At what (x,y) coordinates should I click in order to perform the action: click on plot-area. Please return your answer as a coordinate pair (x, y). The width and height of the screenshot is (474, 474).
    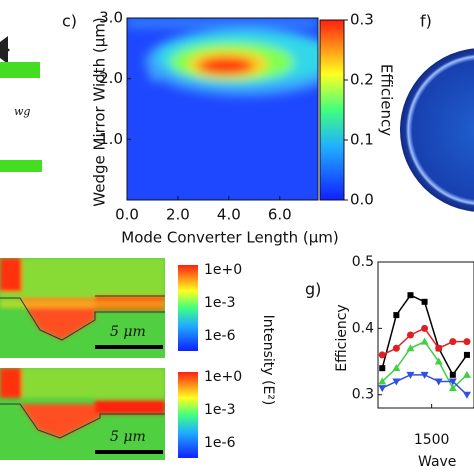
    Looking at the image, I should click on (424, 345).